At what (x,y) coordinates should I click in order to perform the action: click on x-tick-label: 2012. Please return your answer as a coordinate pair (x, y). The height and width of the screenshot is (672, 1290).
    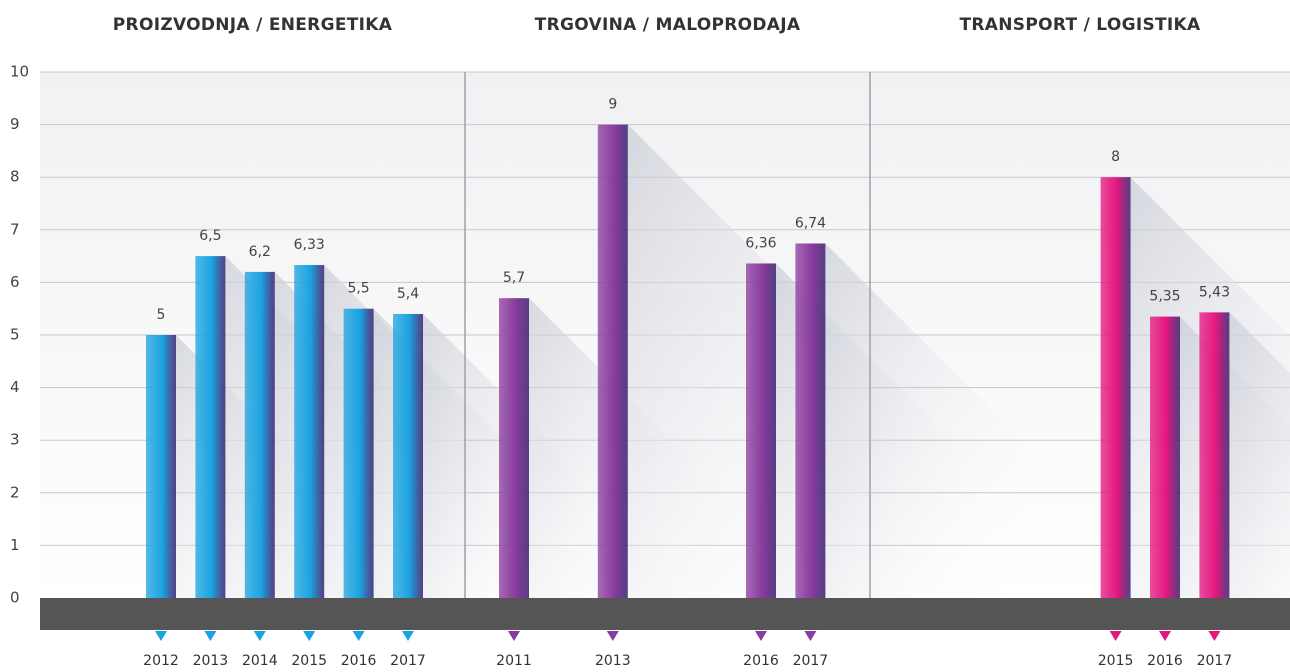
    Looking at the image, I should click on (161, 661).